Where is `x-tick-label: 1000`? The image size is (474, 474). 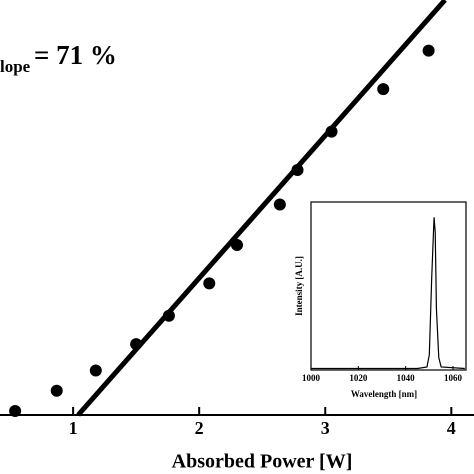 x-tick-label: 1000 is located at coordinates (311, 378).